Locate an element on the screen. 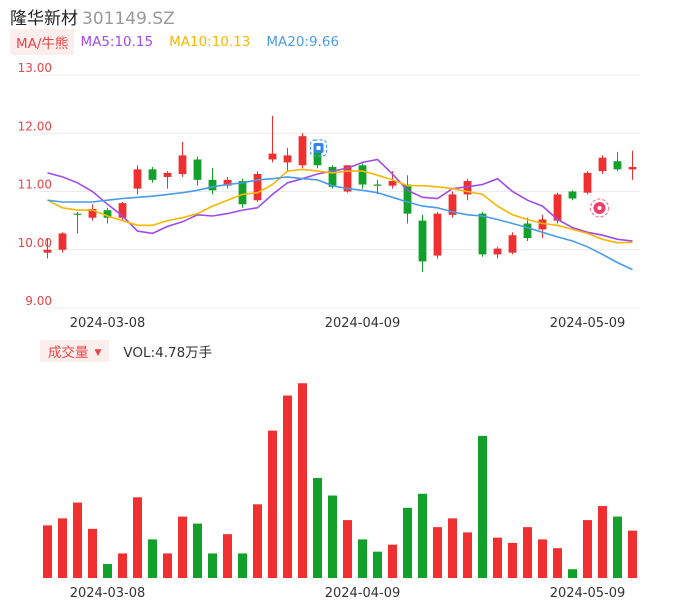 The height and width of the screenshot is (606, 686). ma10-line is located at coordinates (340, 206).